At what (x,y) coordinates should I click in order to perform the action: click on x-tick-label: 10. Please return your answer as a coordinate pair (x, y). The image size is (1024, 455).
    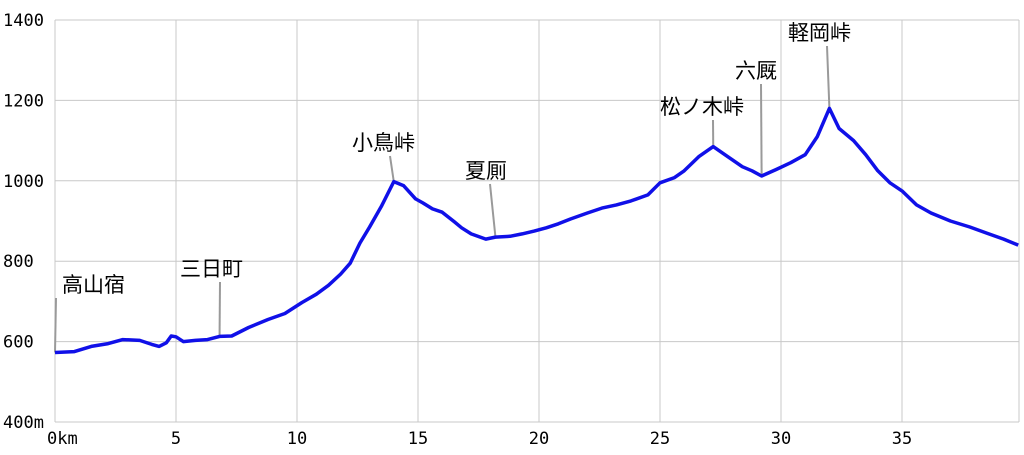
    Looking at the image, I should click on (297, 439).